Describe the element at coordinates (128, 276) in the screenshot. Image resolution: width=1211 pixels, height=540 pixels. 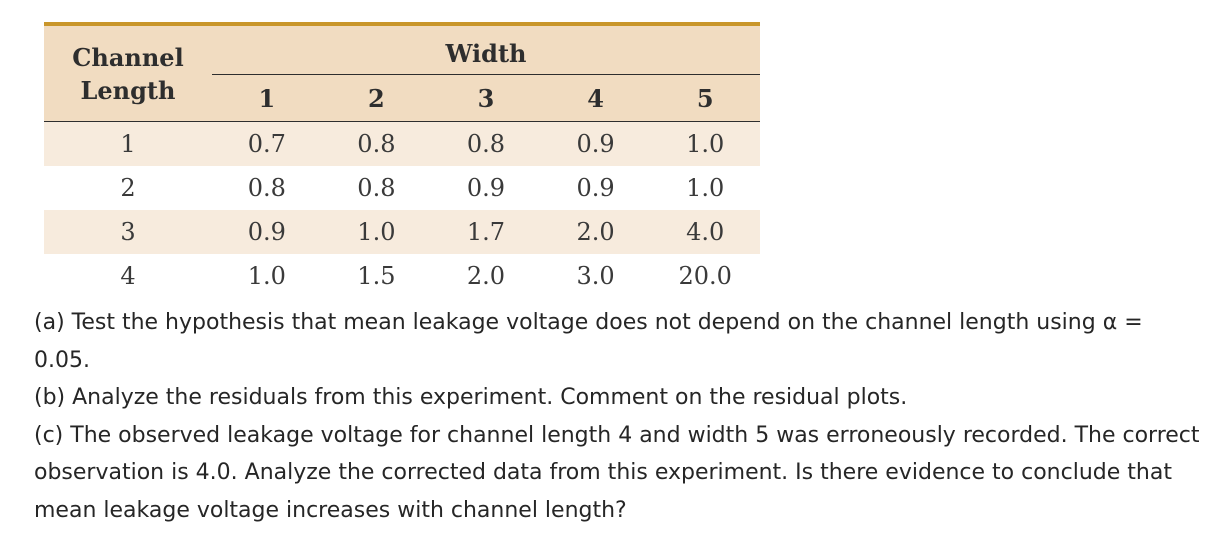
I see `row-label: 4` at that location.